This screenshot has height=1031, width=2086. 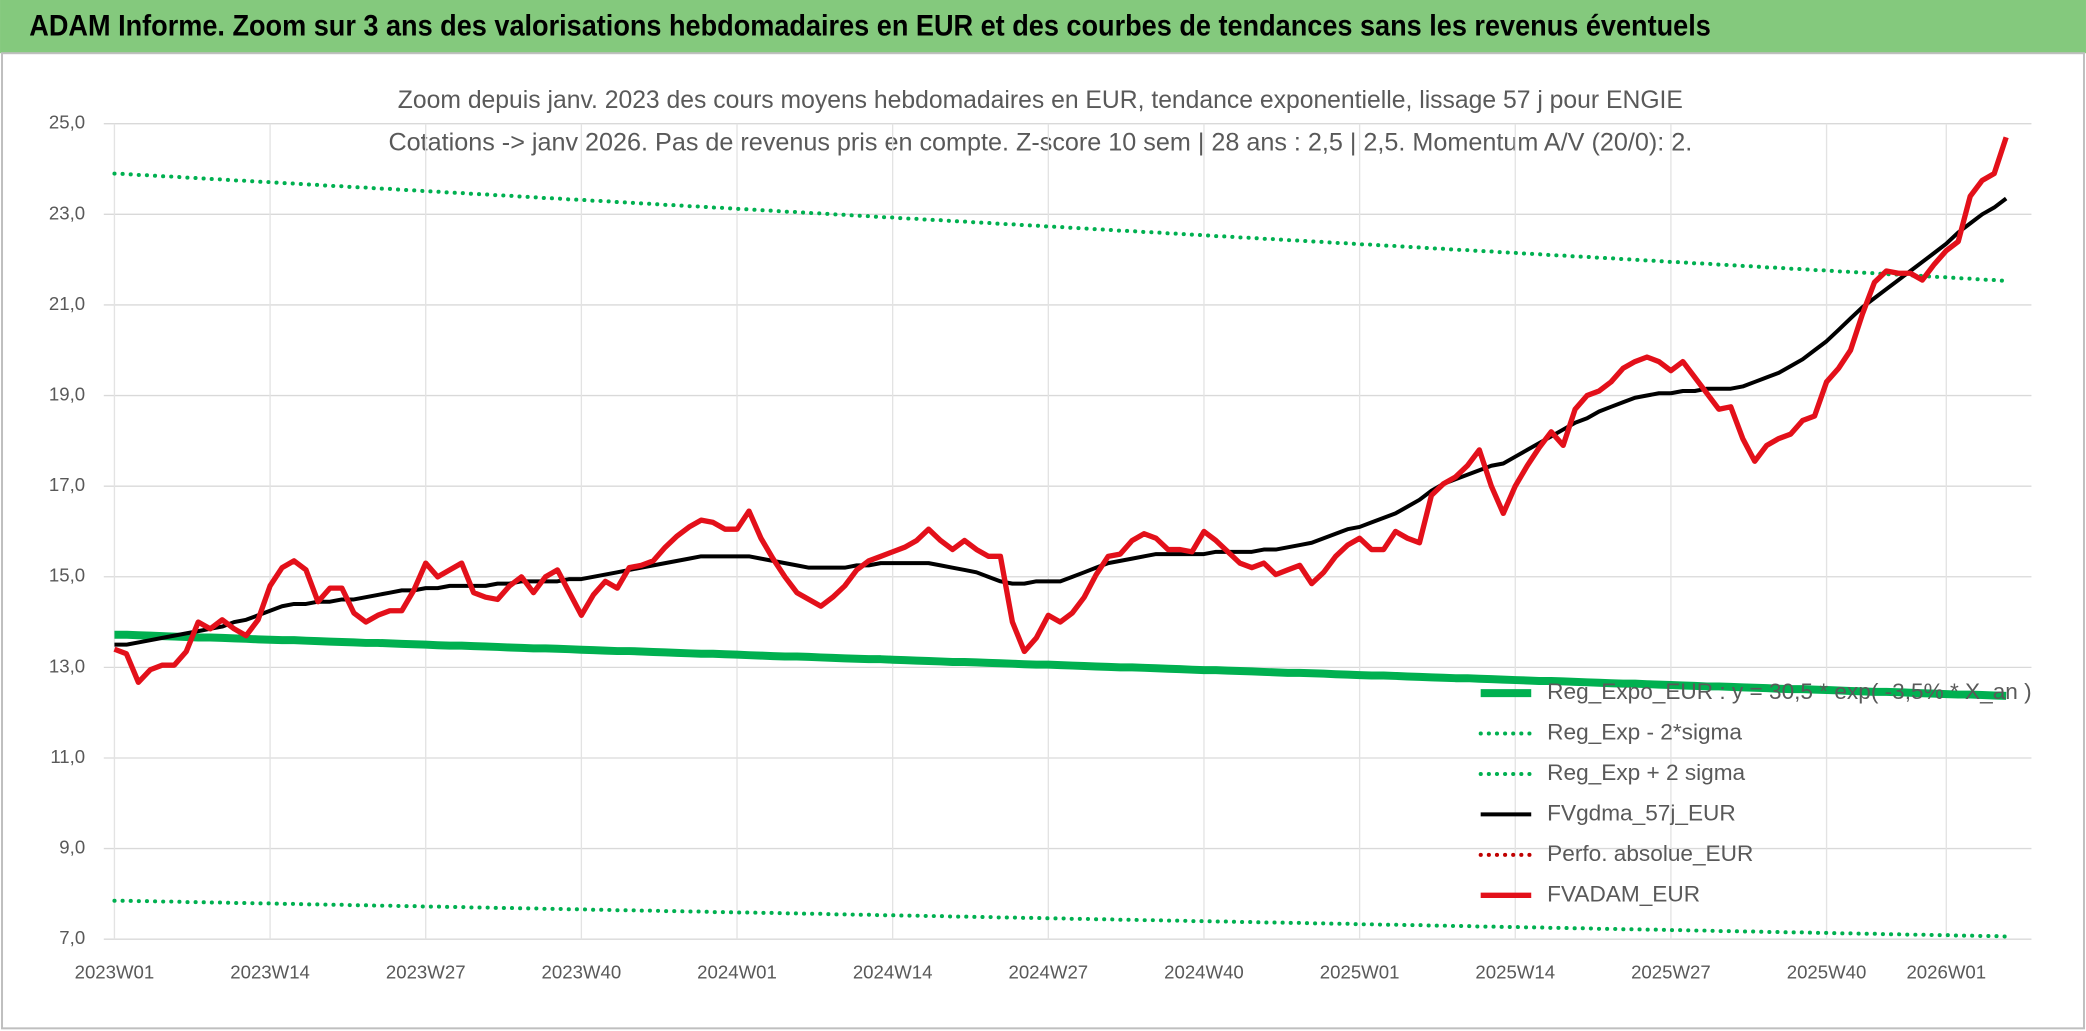 I want to click on y-tick-label: 17,0, so click(x=67, y=484).